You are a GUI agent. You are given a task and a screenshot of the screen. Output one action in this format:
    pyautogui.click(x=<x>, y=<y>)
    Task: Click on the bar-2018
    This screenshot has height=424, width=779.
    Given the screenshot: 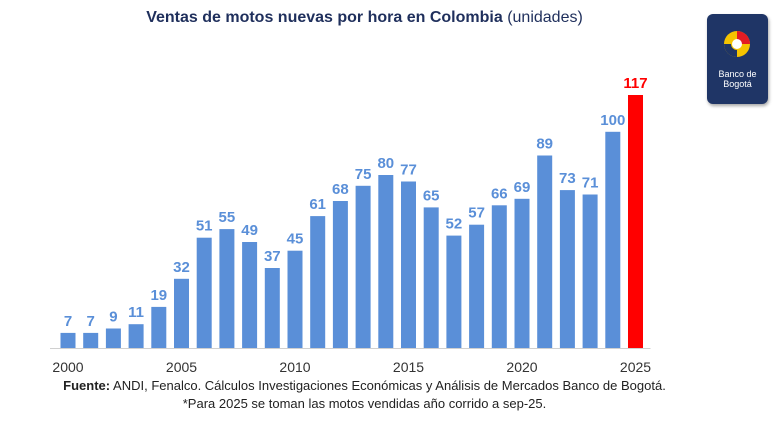 What is the action you would take?
    pyautogui.click(x=477, y=286)
    